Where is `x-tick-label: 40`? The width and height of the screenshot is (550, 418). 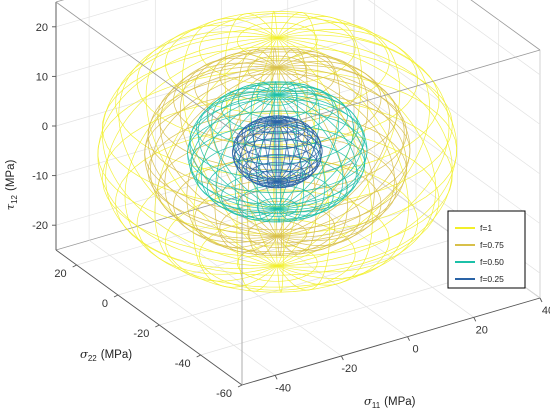 x-tick-label: 40 is located at coordinates (546, 311).